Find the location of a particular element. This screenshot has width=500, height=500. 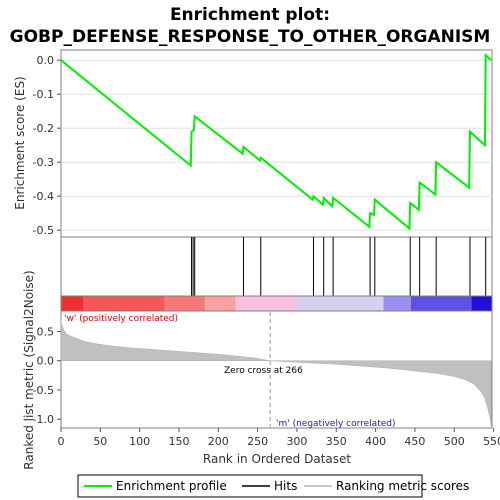

chart-title-line2: GOBP_DEFENSE_RESPONSE_TO_OTHER_ORGANISM is located at coordinates (250, 37).